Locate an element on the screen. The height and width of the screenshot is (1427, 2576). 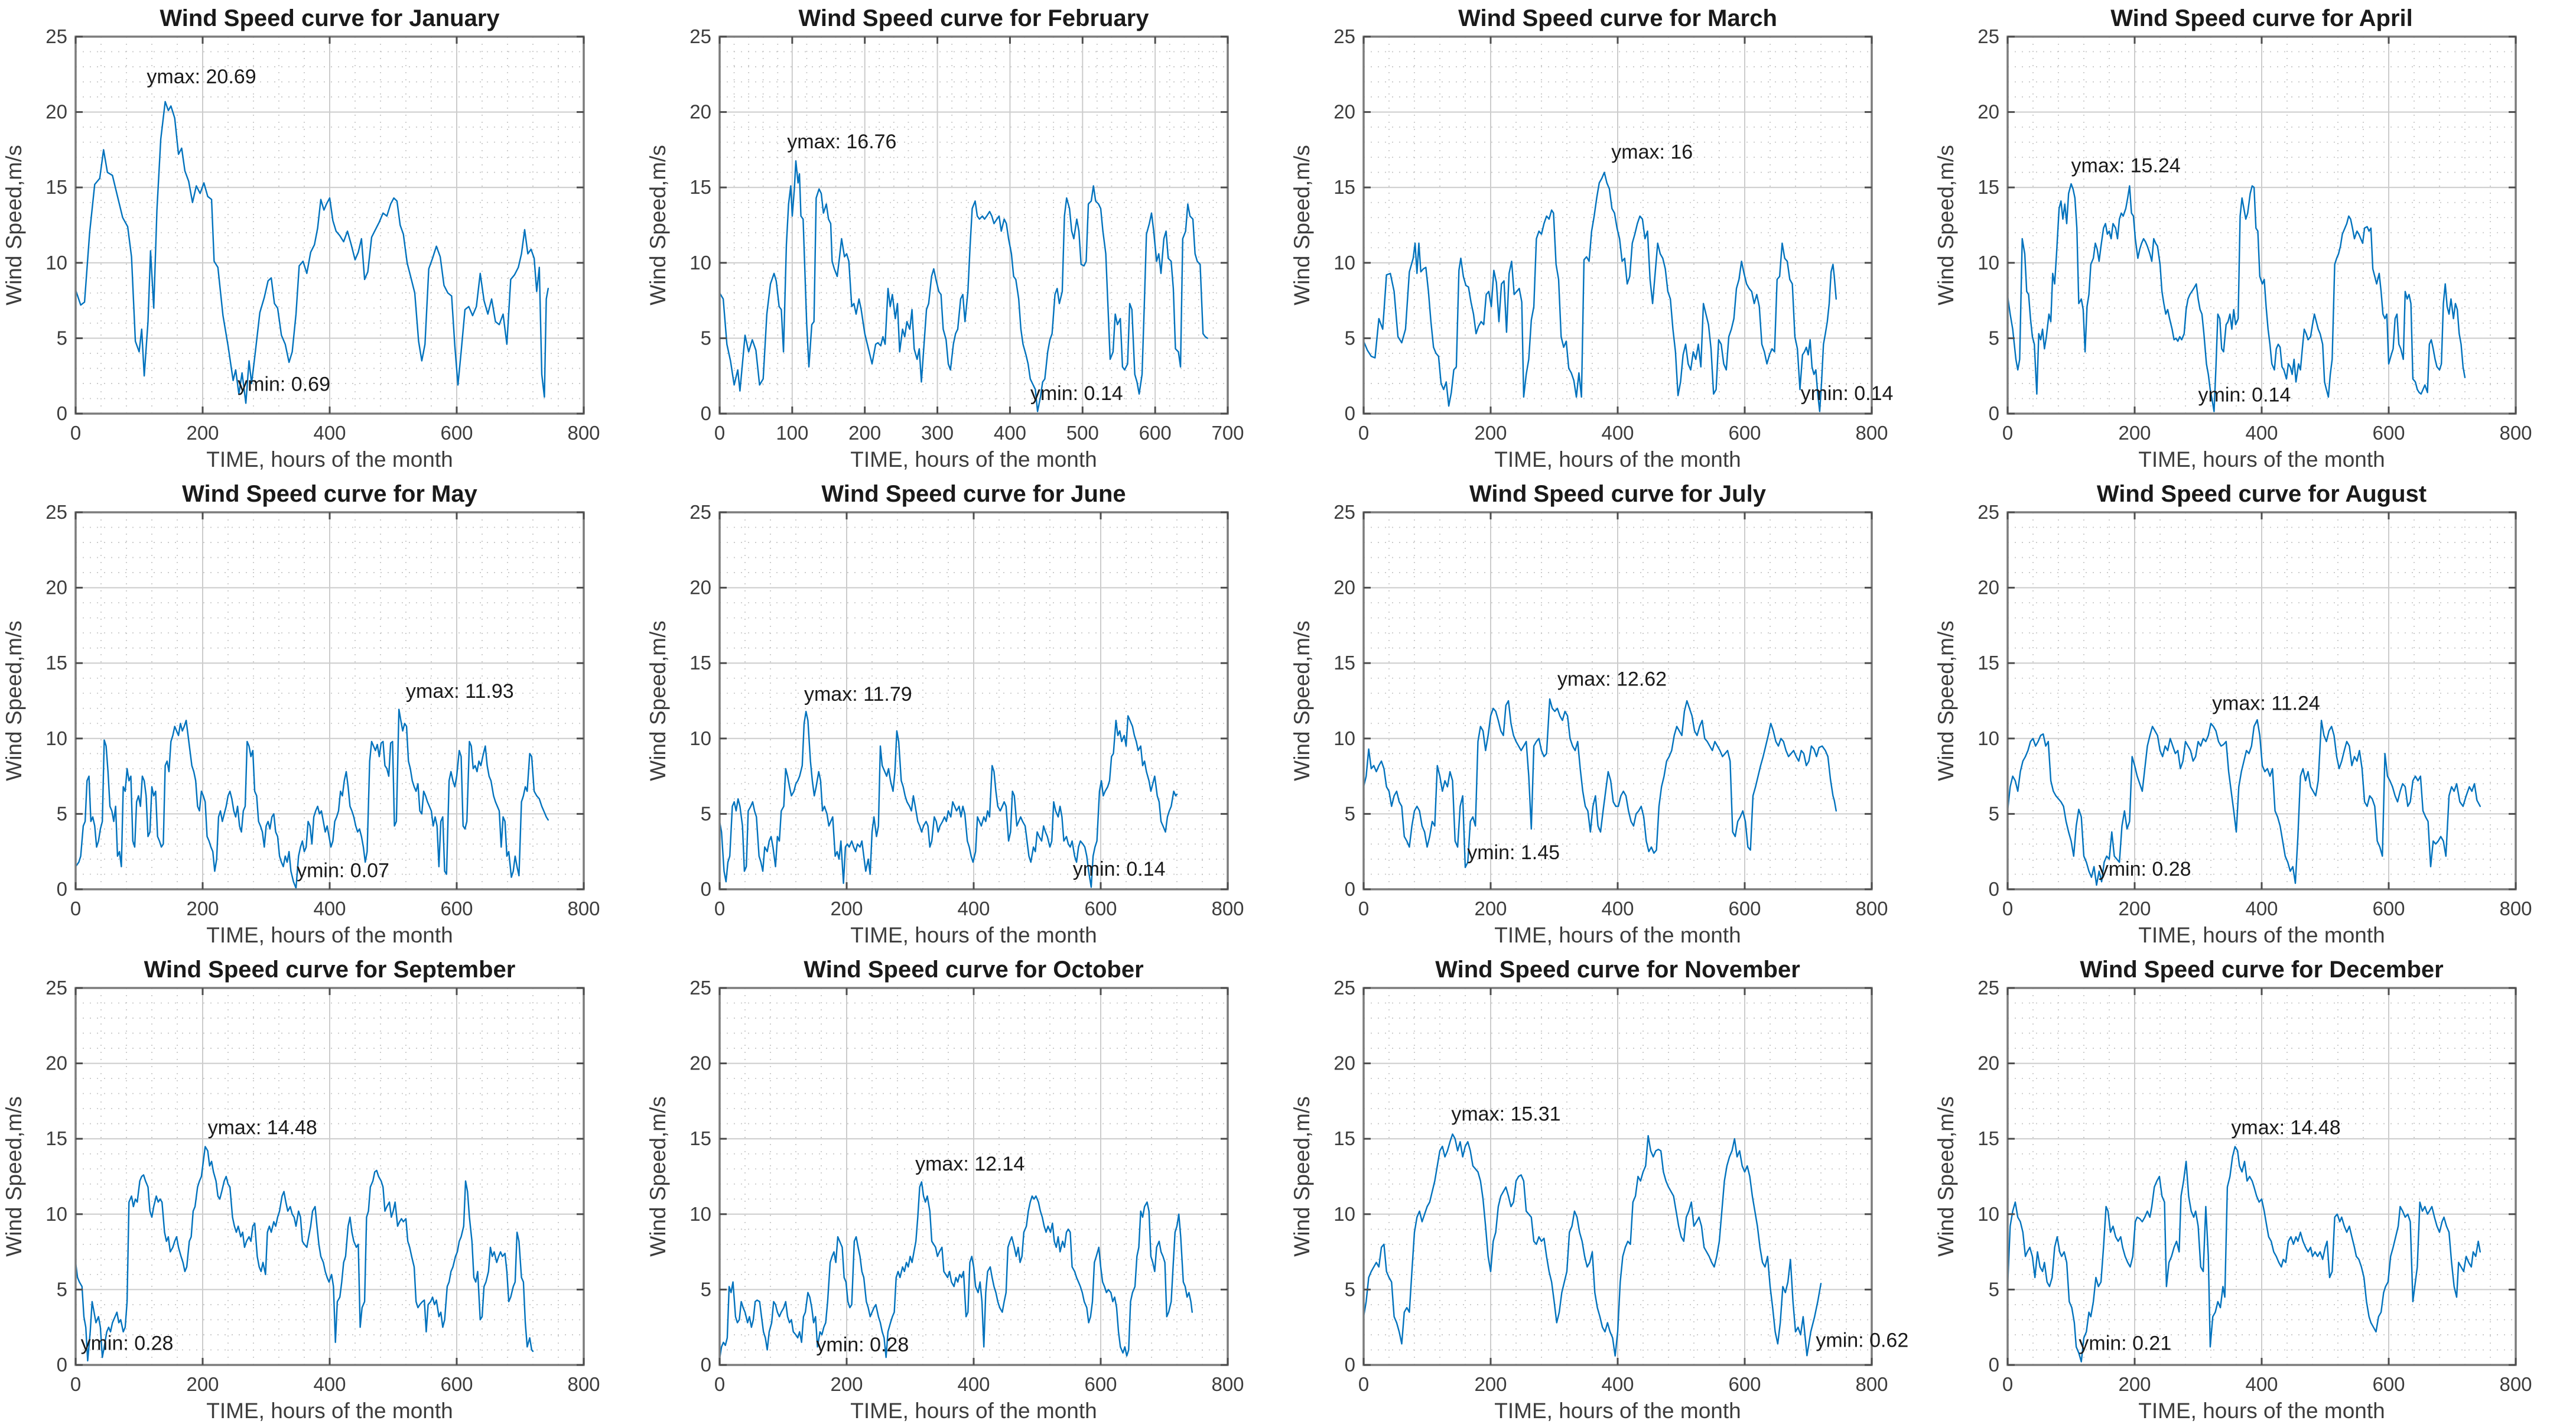
chart-title: Wind Speed curve for July is located at coordinates (1618, 494).